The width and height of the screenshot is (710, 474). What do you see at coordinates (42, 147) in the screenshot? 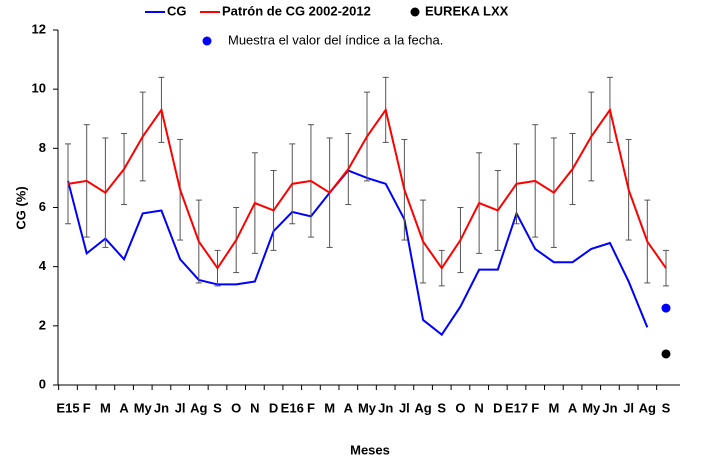
I see `y-tick-label: 8` at bounding box center [42, 147].